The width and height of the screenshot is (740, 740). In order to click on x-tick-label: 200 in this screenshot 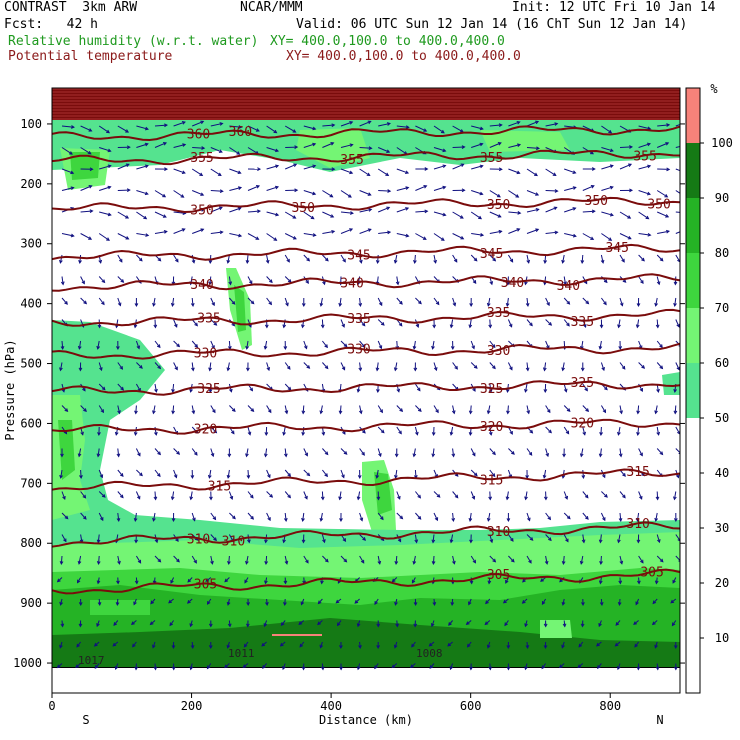, I will do `click(192, 706)`.